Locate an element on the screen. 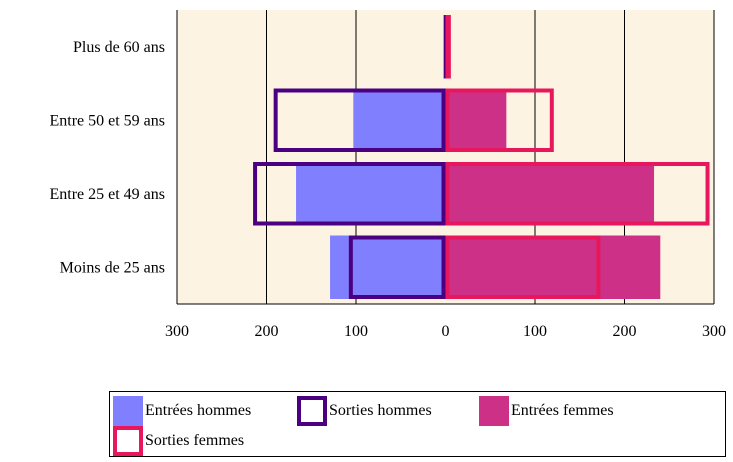 This screenshot has height=462, width=733. category-label: Entre 50 et 59 ans is located at coordinates (107, 120).